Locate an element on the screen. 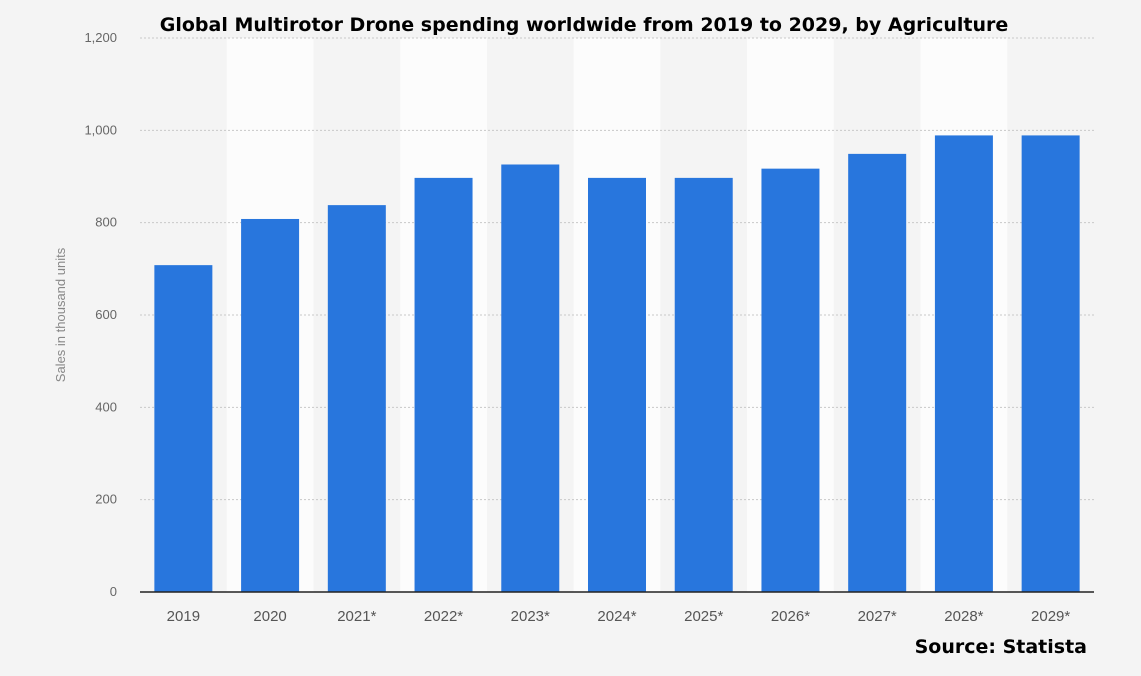 The height and width of the screenshot is (676, 1141). y-tick-labels: 0 200 400 600 800 1,000 1,200 is located at coordinates (100, 314).